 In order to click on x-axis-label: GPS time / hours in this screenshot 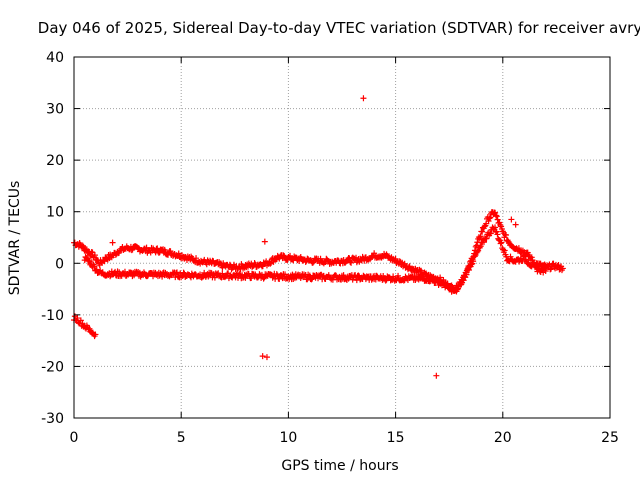, I will do `click(339, 466)`.